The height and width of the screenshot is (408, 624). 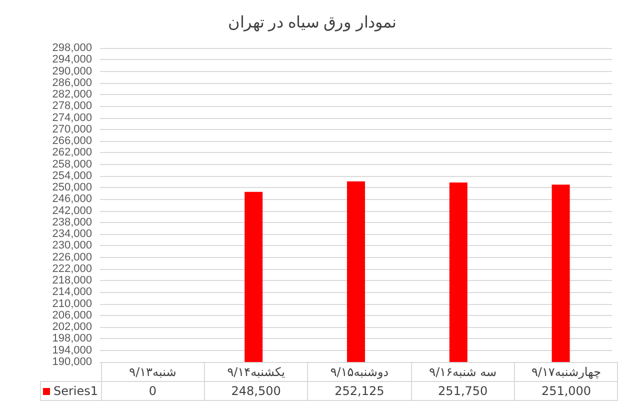 I want to click on data-label: 252,125, so click(x=360, y=391).